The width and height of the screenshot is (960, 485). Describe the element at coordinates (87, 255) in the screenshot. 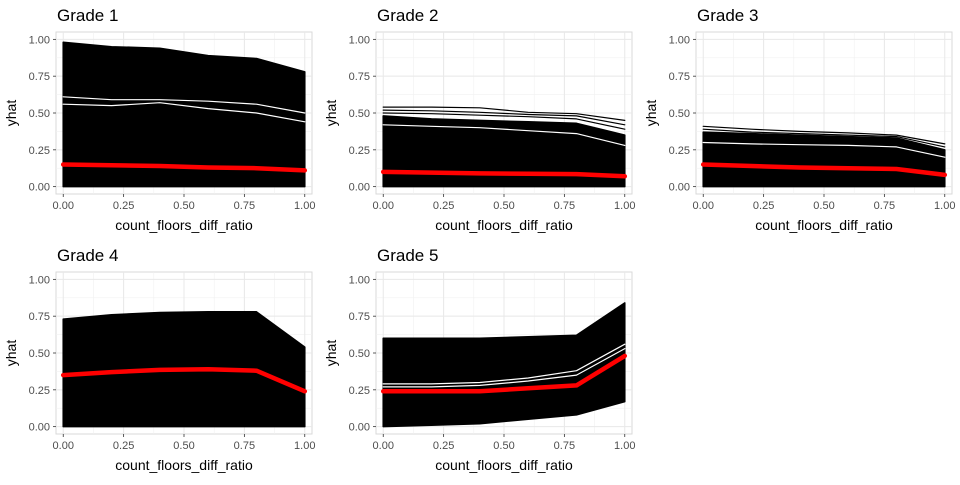

I see `panel-title: Grade 4` at that location.